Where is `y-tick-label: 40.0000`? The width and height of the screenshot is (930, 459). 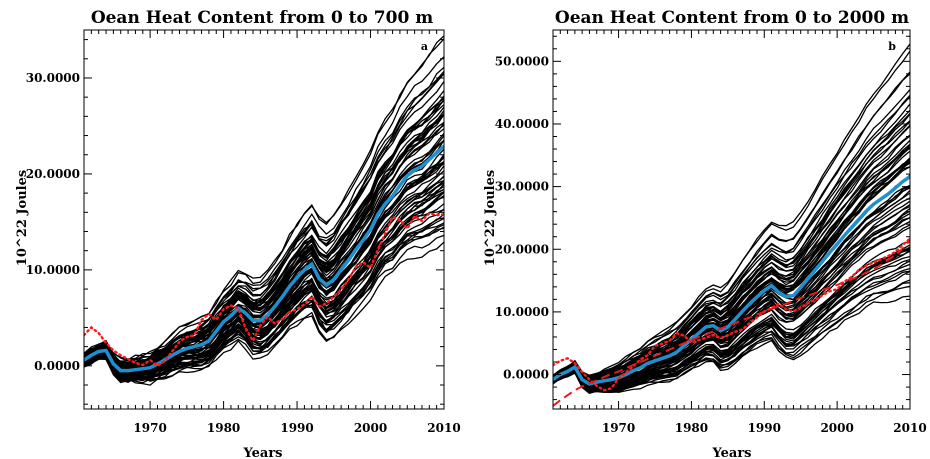 y-tick-label: 40.0000 is located at coordinates (522, 124).